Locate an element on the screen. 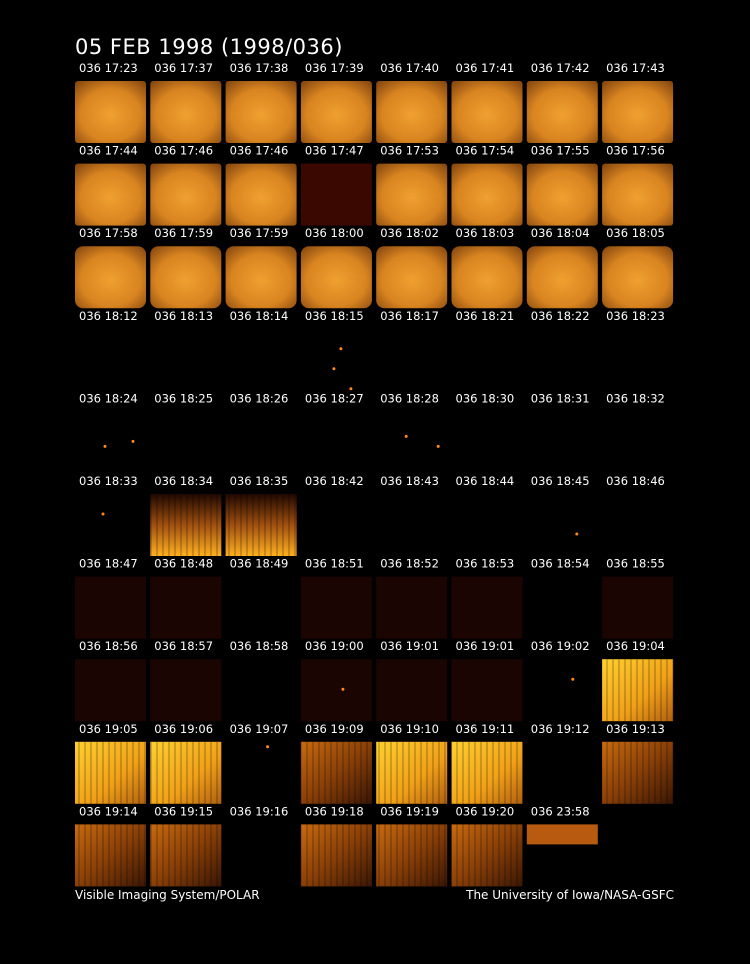 The width and height of the screenshot is (750, 964). frame-label: 036 18:47 is located at coordinates (108, 564).